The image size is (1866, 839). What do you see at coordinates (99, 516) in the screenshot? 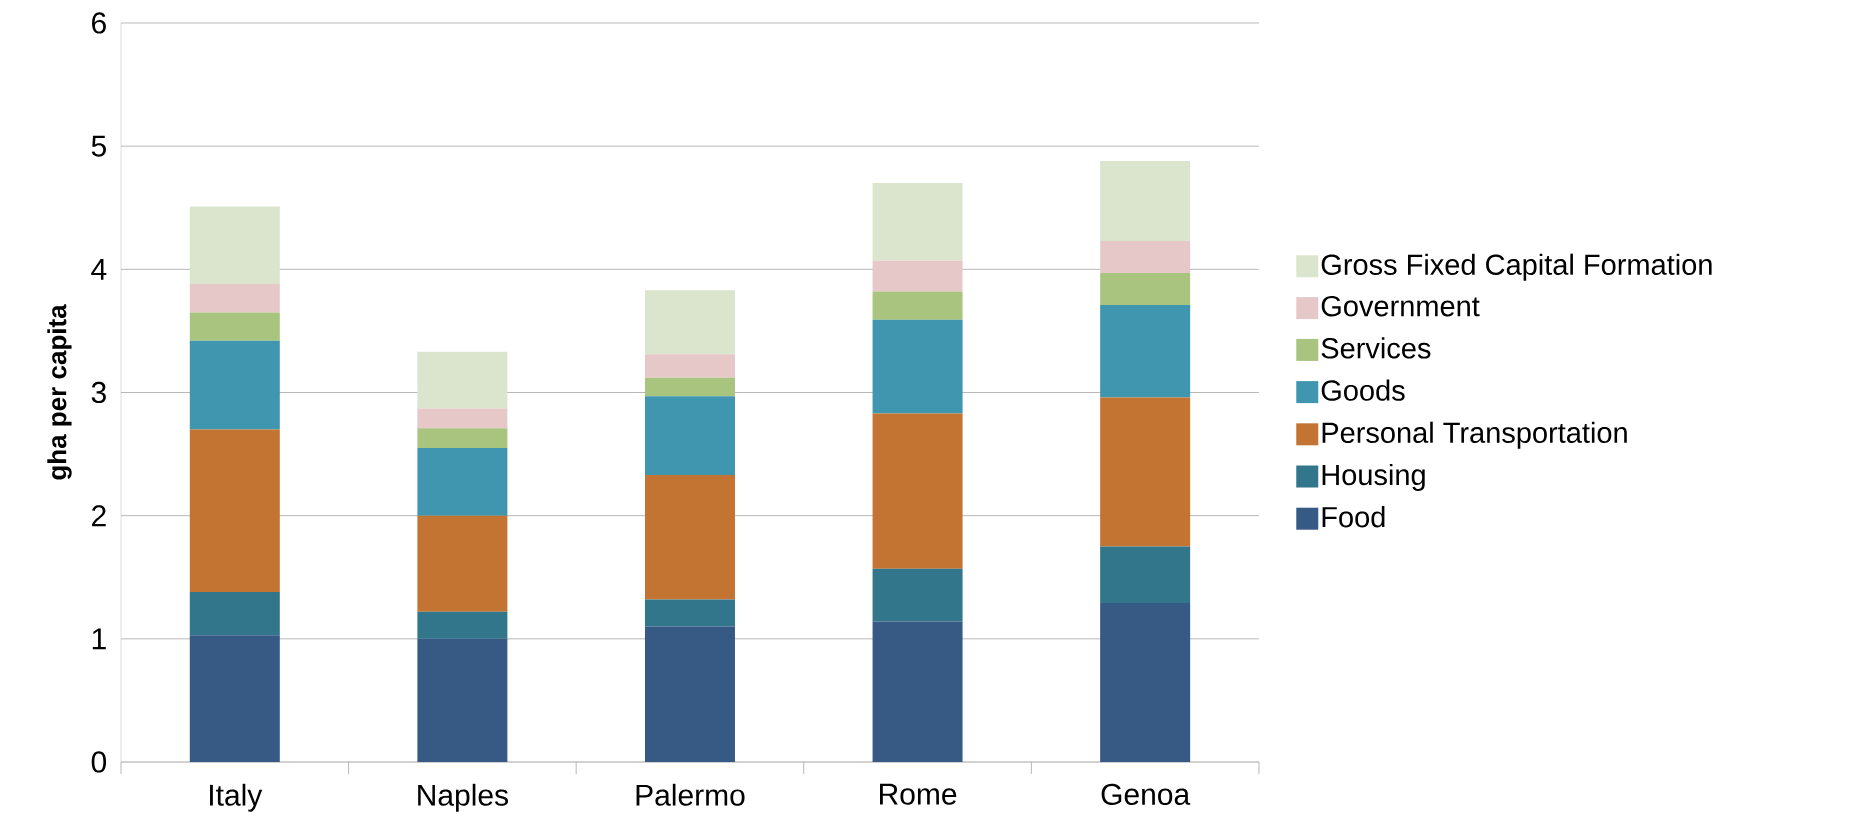
I see `y-tick-label: 2` at bounding box center [99, 516].